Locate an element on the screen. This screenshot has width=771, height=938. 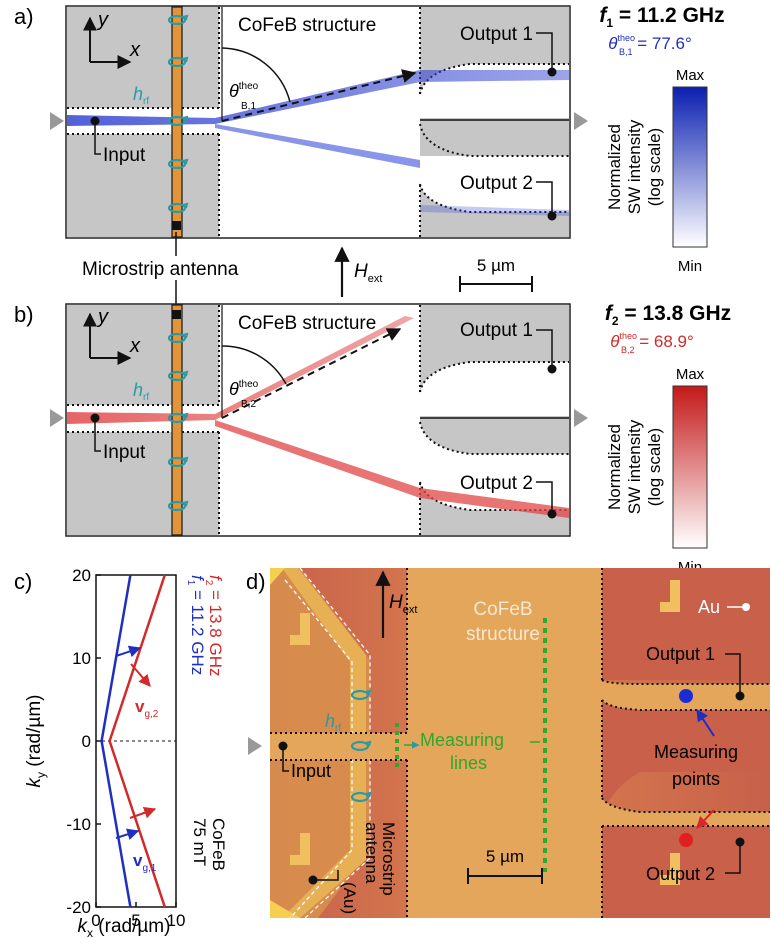
panel-a-block-mr is located at coordinates (494, 137).